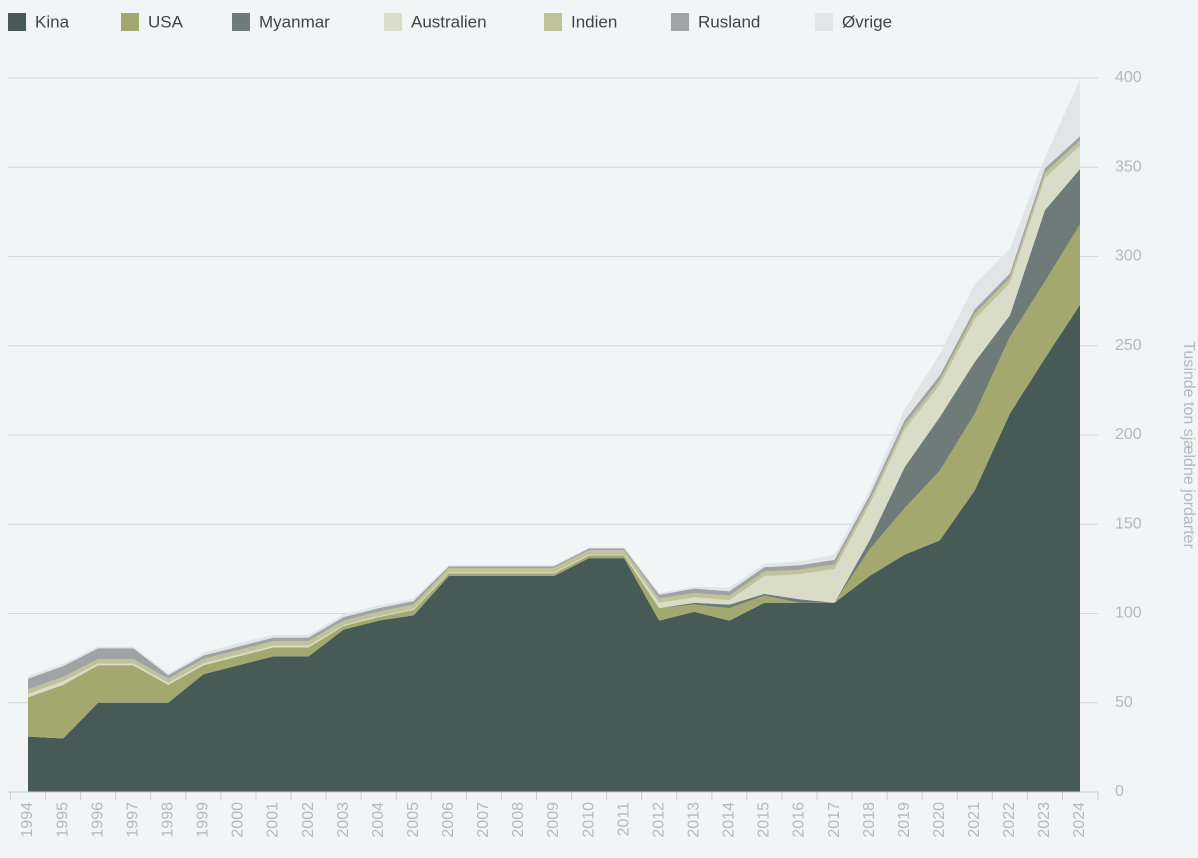 The image size is (1198, 858). What do you see at coordinates (1079, 820) in the screenshot?
I see `x-tick-label: 2024` at bounding box center [1079, 820].